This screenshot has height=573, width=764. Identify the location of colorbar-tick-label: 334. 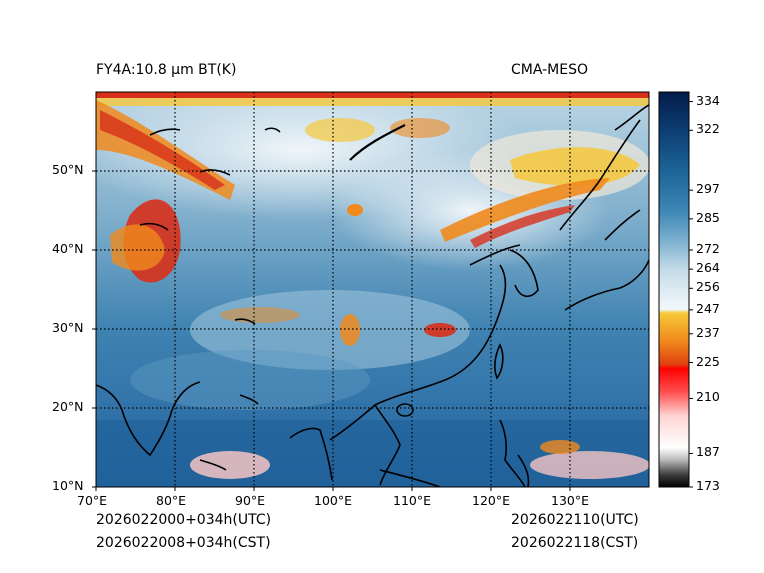
(708, 100).